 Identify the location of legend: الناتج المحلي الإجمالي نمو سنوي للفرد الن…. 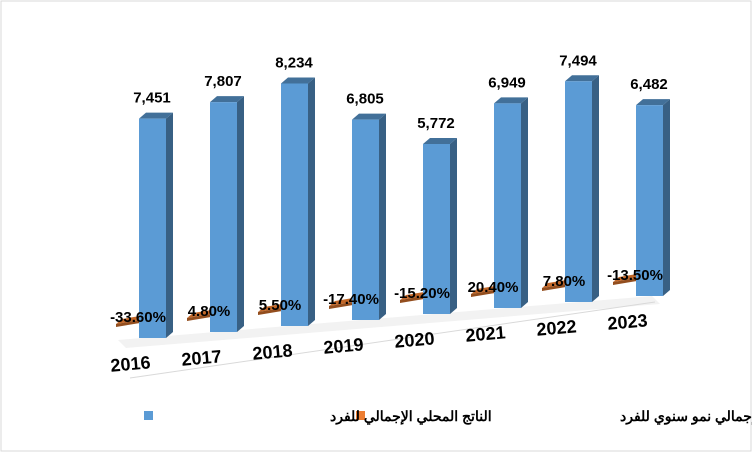
(448, 417).